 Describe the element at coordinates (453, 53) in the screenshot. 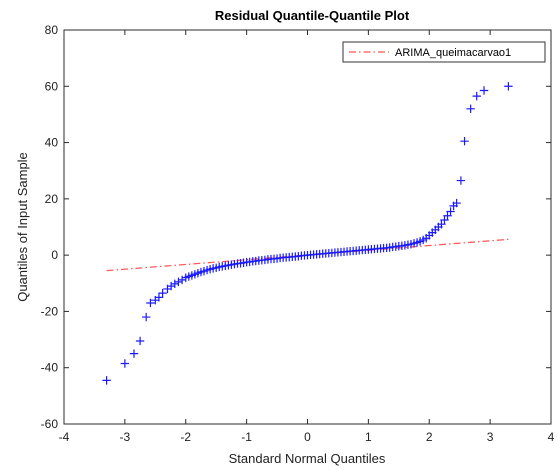

I see `legend-label: ARIMA_queimacarvao1` at that location.